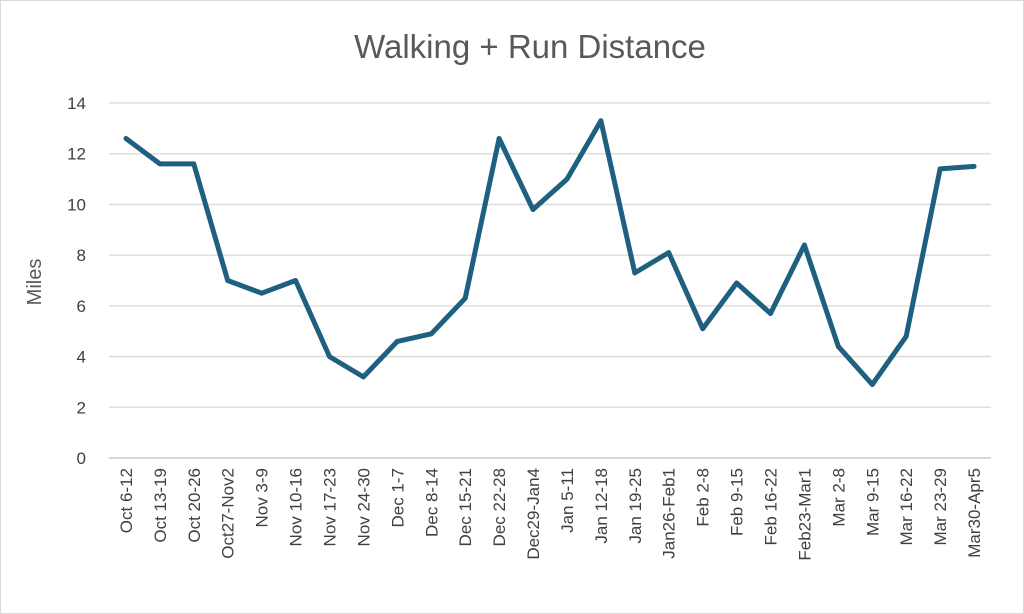  What do you see at coordinates (228, 513) in the screenshot?
I see `x-tick-label: Oct27-Nov2` at bounding box center [228, 513].